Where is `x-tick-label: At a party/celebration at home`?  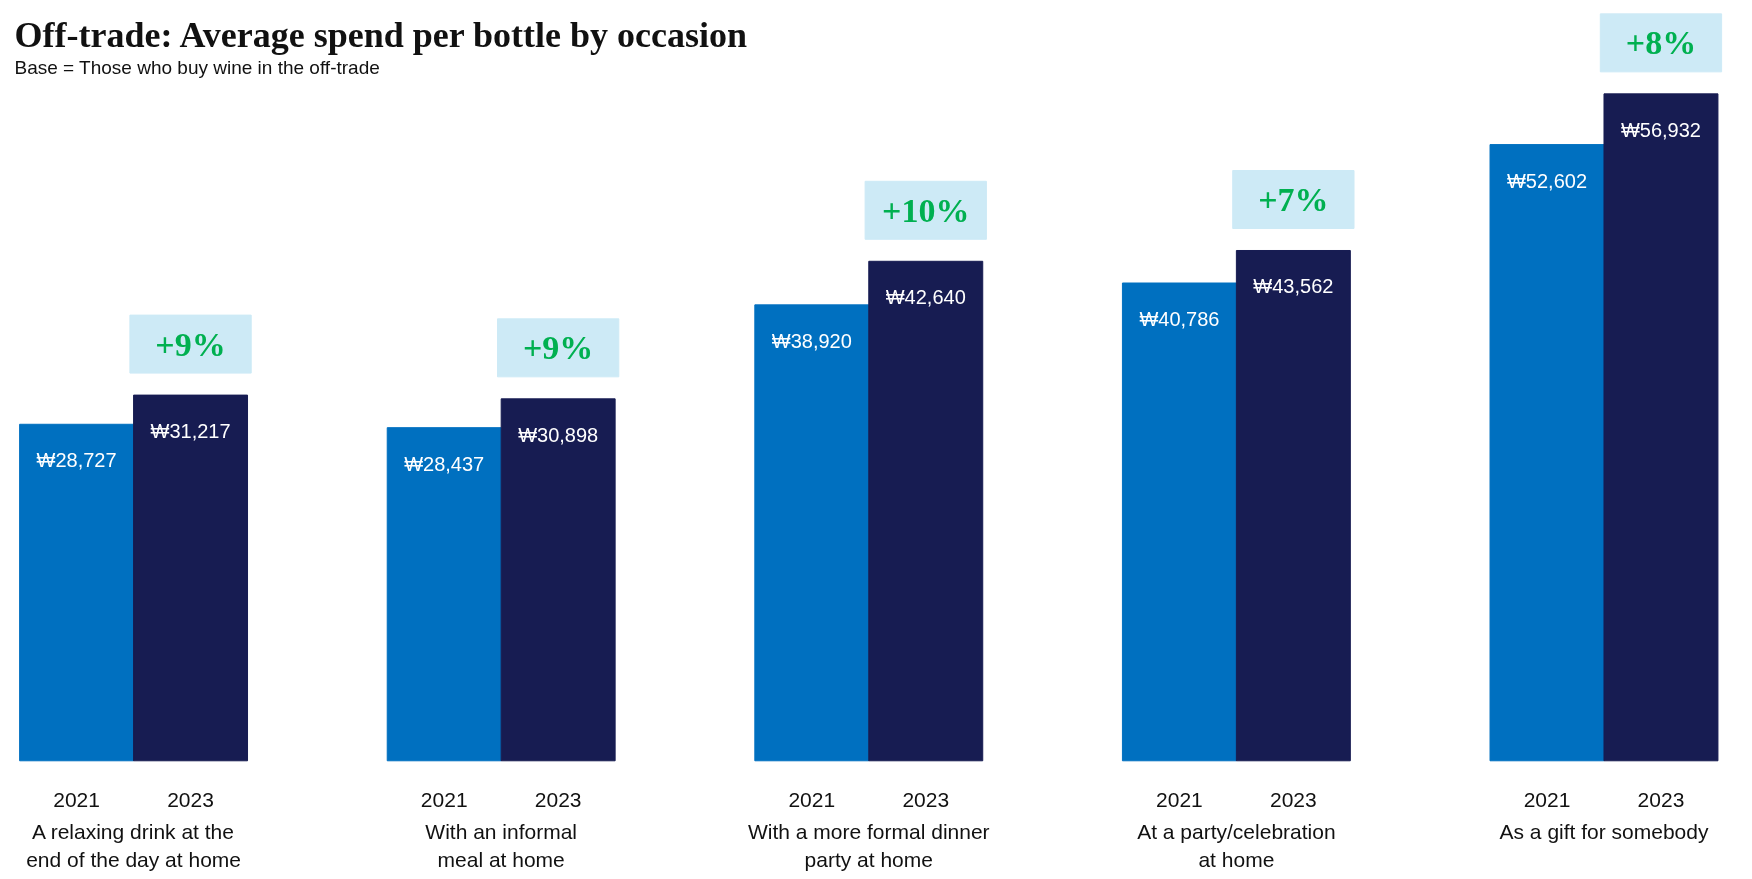 x-tick-label: At a party/celebration at home is located at coordinates (1236, 845).